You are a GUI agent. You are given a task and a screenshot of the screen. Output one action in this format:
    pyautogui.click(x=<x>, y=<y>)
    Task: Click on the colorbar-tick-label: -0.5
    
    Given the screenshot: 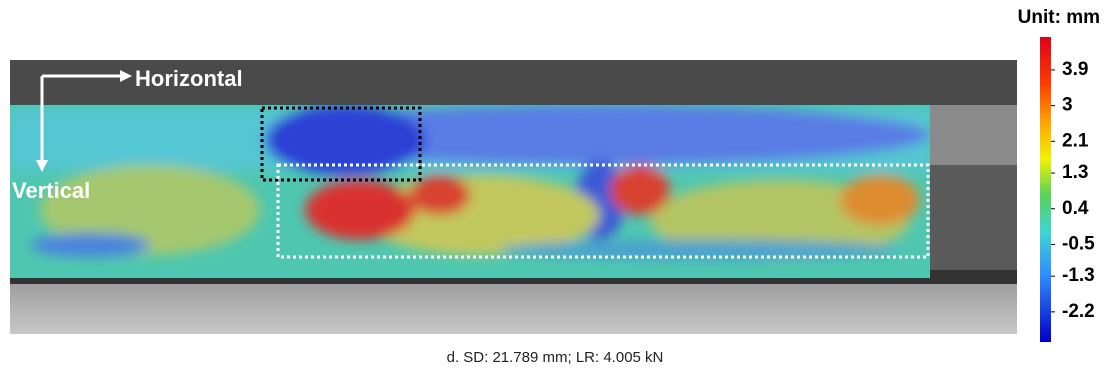 What is the action you would take?
    pyautogui.click(x=1078, y=243)
    